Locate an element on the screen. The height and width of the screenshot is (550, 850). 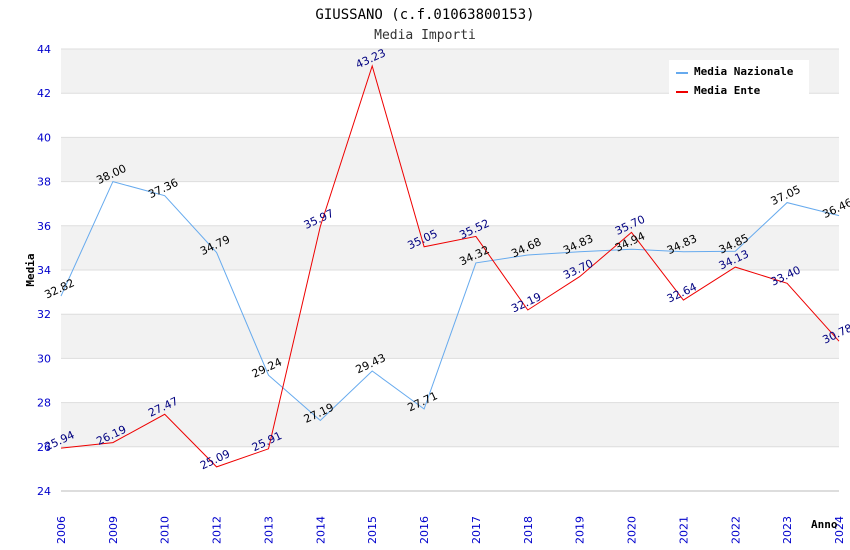
x-tick-label: 2014 is located at coordinates (320, 530).